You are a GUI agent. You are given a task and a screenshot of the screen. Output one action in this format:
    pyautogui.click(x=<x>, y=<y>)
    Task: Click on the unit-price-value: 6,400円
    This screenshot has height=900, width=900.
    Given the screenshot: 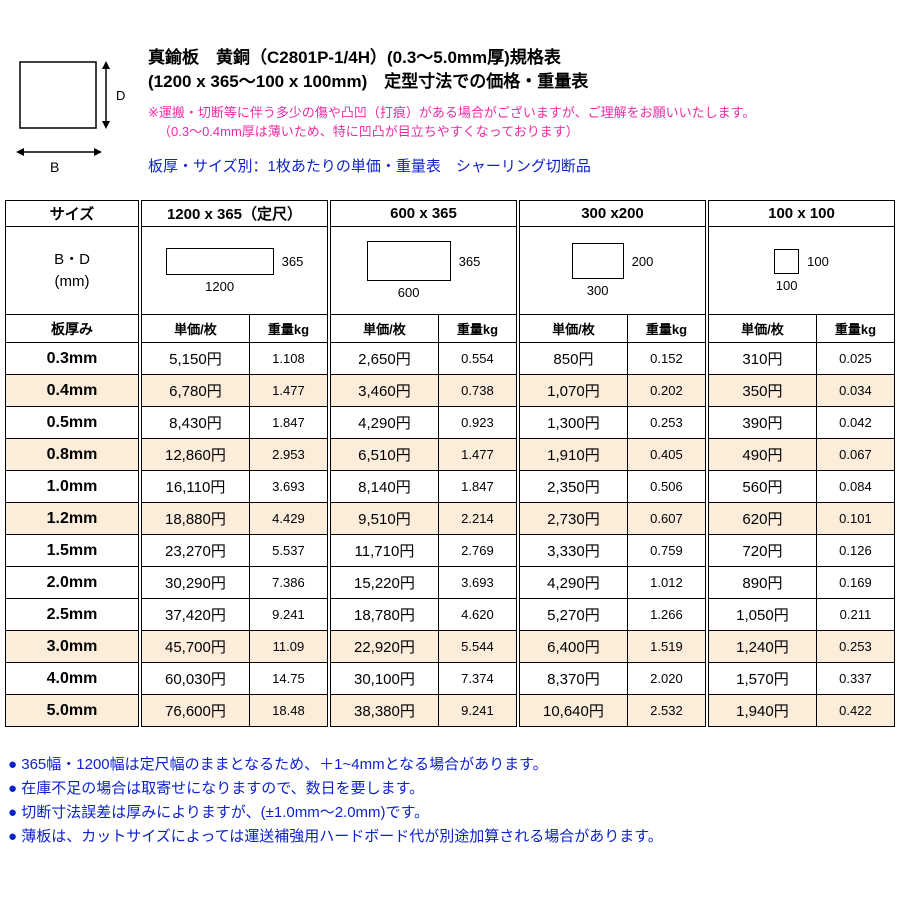 What is the action you would take?
    pyautogui.click(x=573, y=646)
    